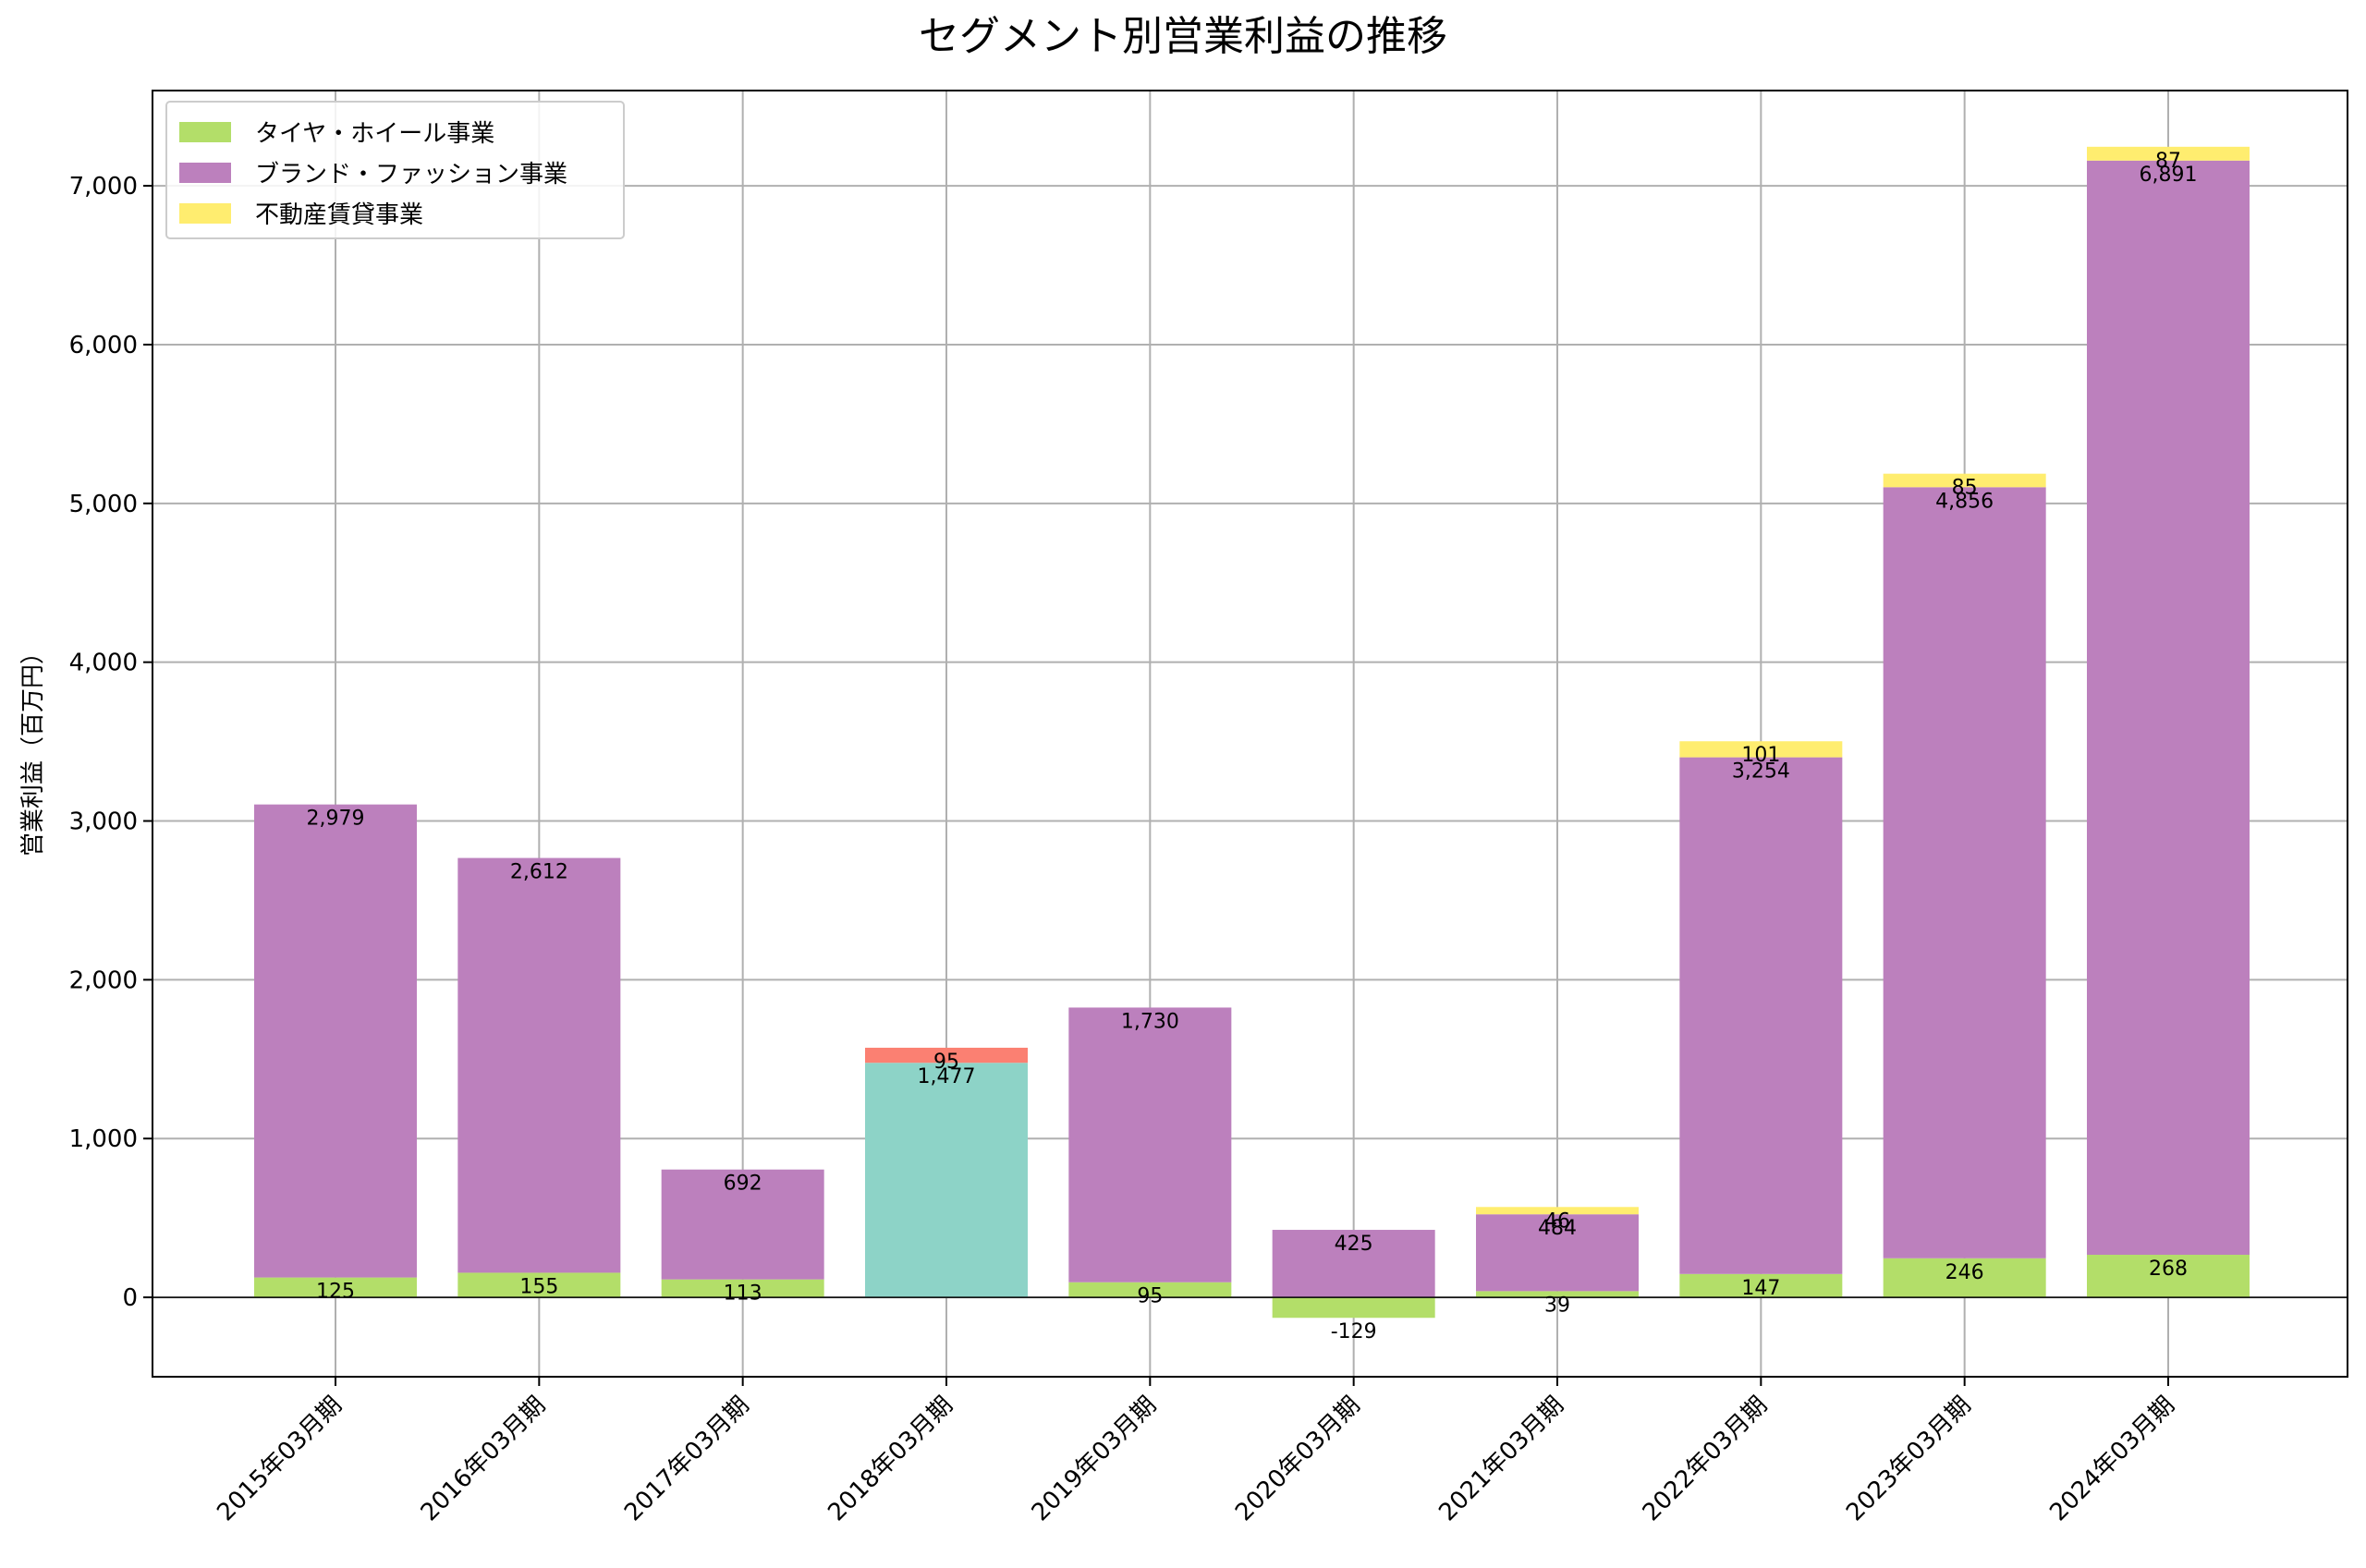 This screenshot has width=2366, height=1568. I want to click on y-axis-label: 営業利益（百万円）, so click(33, 748).